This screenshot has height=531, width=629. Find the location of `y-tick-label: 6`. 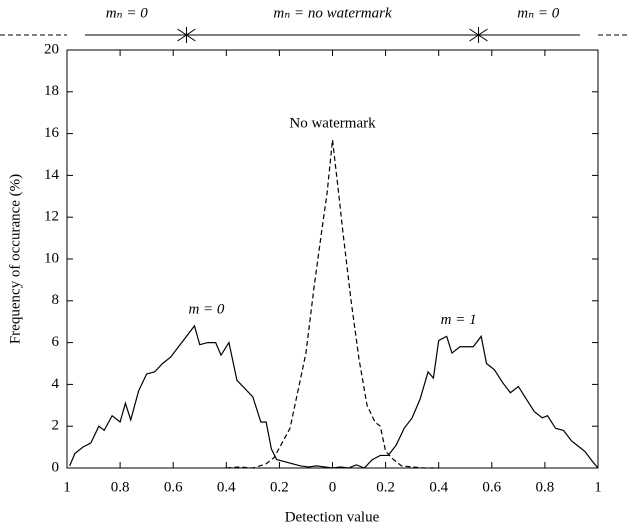

y-tick-label: 6 is located at coordinates (56, 342).